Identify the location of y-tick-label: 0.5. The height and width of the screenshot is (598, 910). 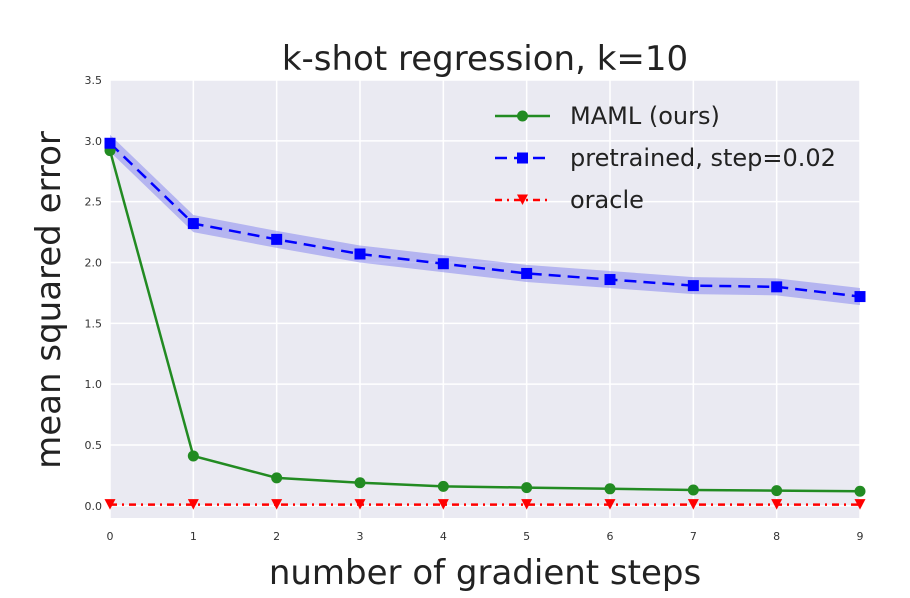
(94, 445).